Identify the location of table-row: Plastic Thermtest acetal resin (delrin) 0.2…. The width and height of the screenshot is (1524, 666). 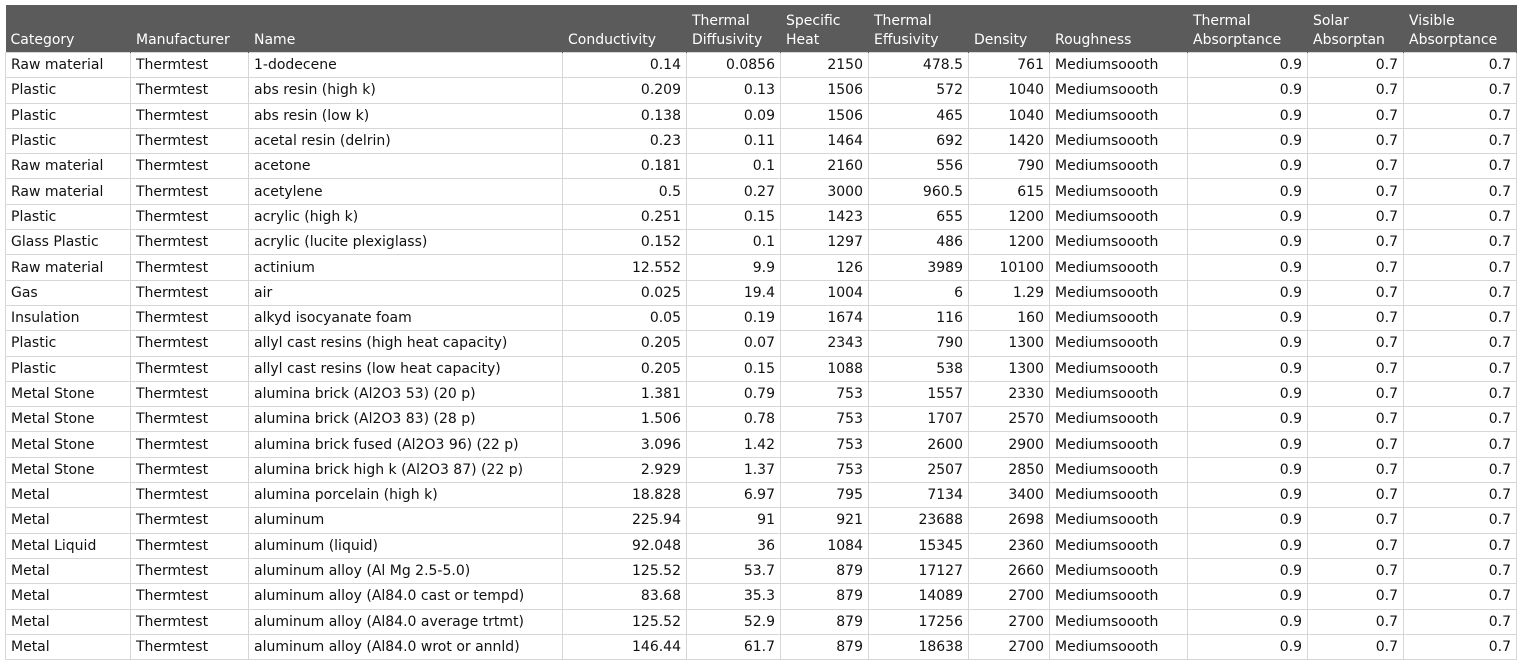
(761, 141).